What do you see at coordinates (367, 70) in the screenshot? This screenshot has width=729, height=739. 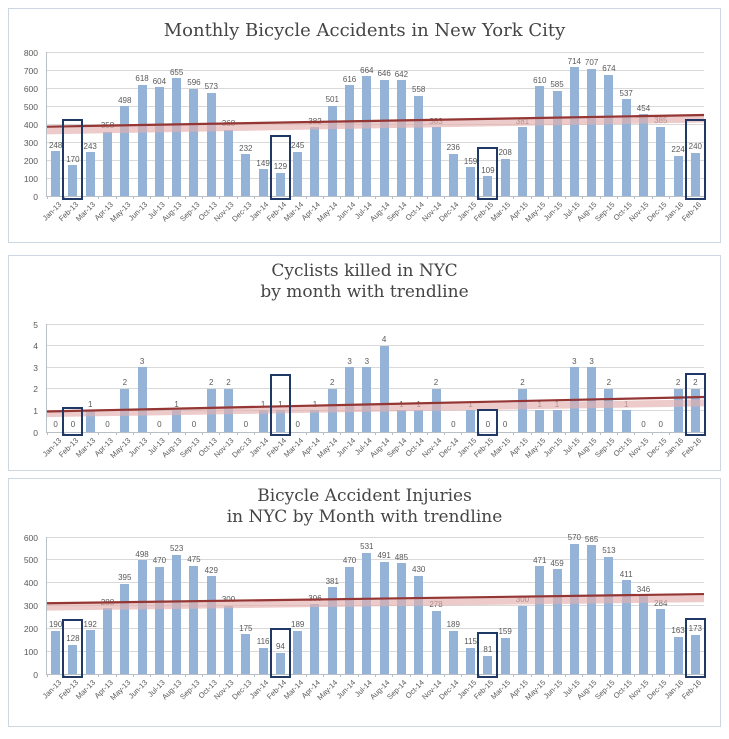 I see `bar-value-label: 664` at bounding box center [367, 70].